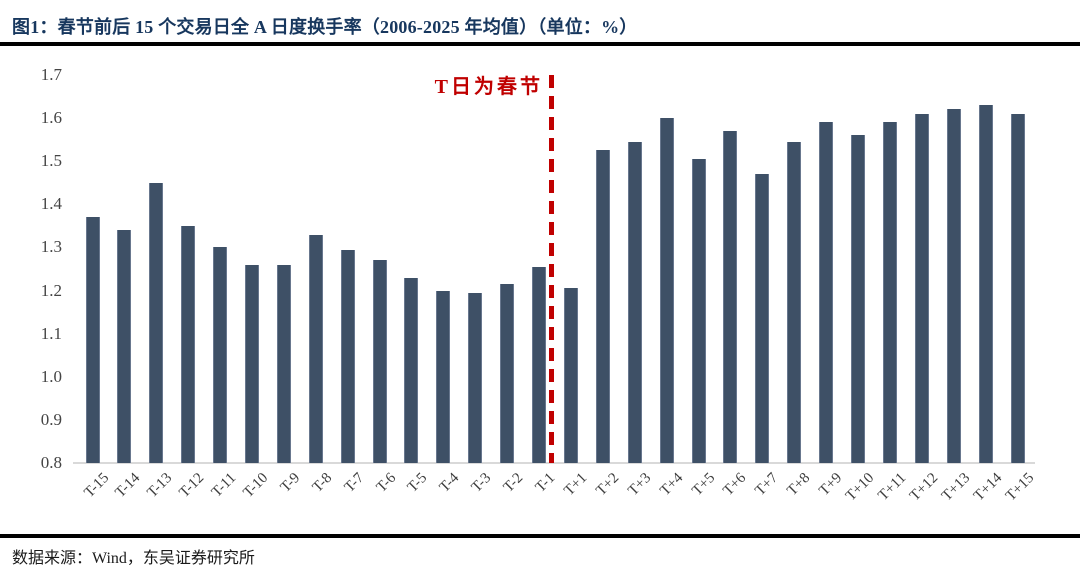  Describe the element at coordinates (488, 87) in the screenshot. I see `annotation-spring-festival: T日为春节` at that location.